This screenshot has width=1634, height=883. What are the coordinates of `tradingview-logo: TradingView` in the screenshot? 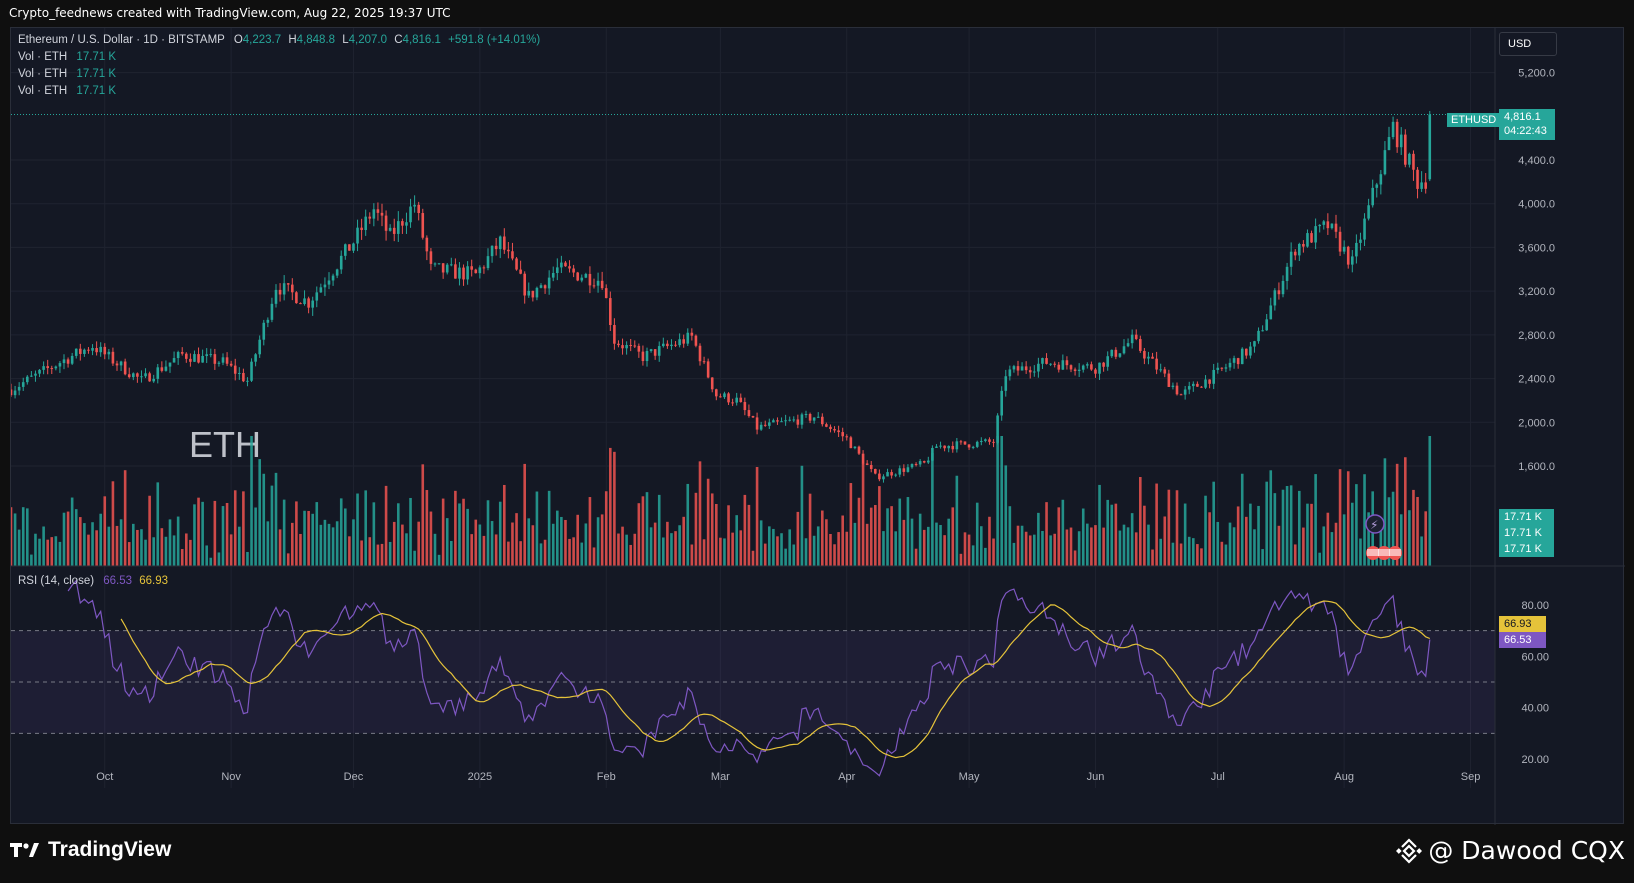 It's located at (90, 850).